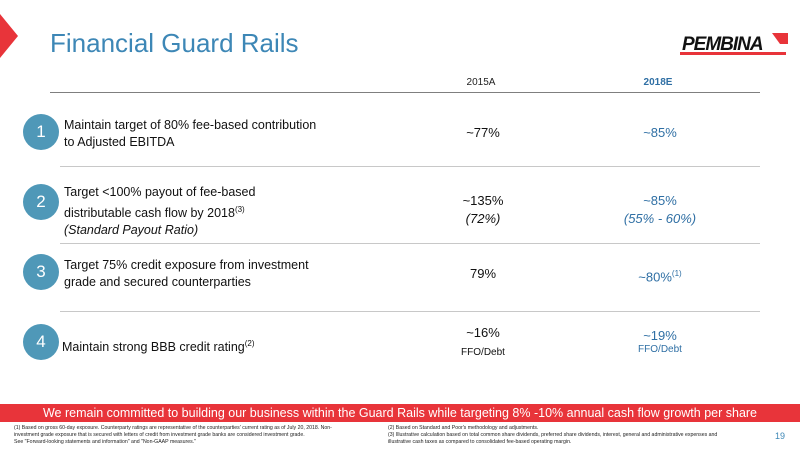  What do you see at coordinates (41, 272) in the screenshot?
I see `row-number-badge: 3` at bounding box center [41, 272].